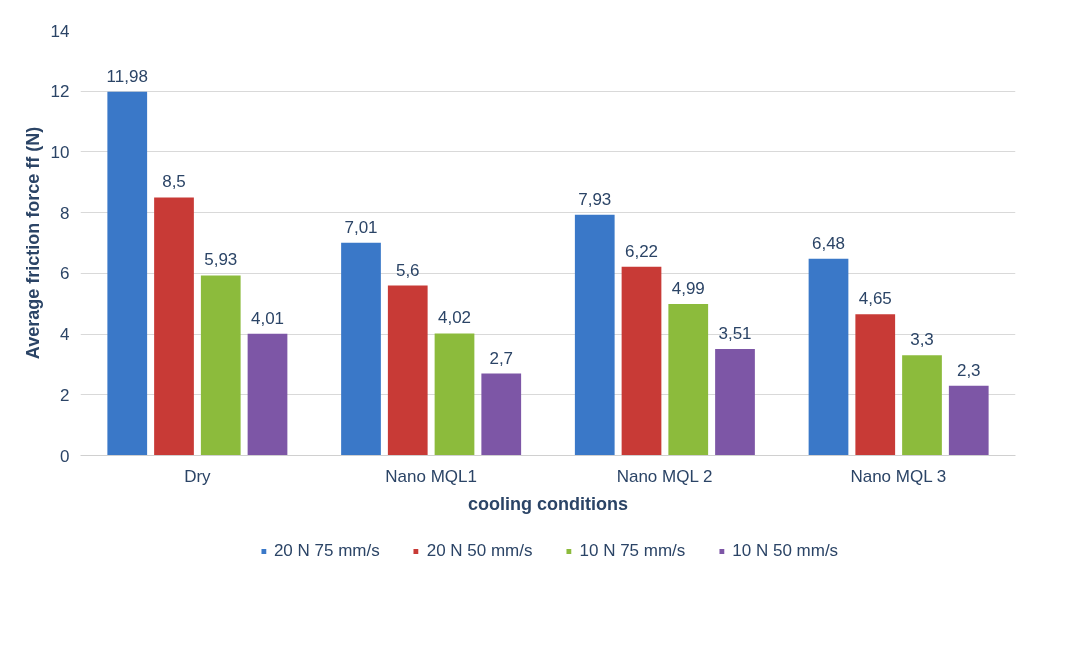 This screenshot has width=1082, height=648. What do you see at coordinates (65, 395) in the screenshot?
I see `y-tick-label: 2` at bounding box center [65, 395].